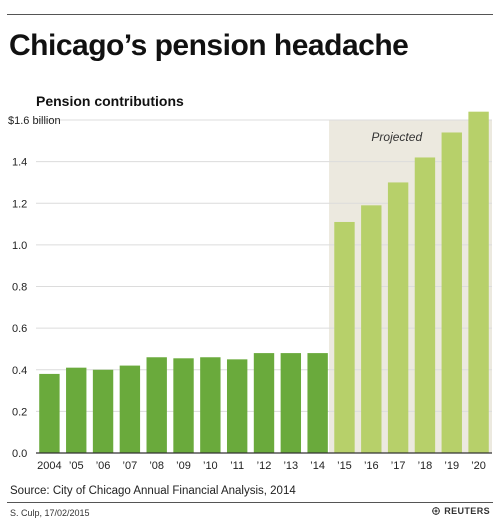 This screenshot has width=500, height=523. What do you see at coordinates (317, 466) in the screenshot?
I see `x-tick-label: ’14` at bounding box center [317, 466].